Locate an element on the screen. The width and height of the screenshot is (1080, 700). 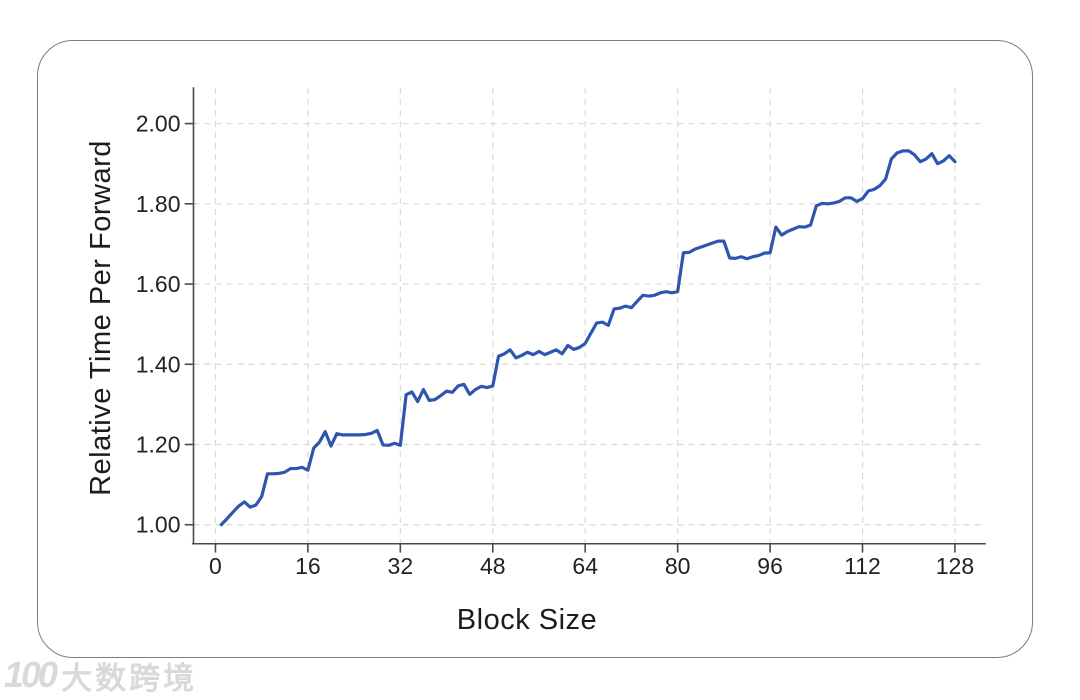
watermark: 100 大数跨境 is located at coordinates (100, 675).